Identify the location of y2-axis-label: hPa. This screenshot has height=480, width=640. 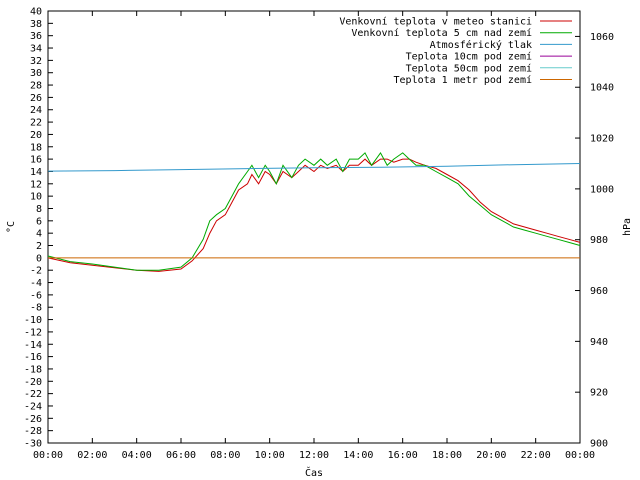
(627, 227).